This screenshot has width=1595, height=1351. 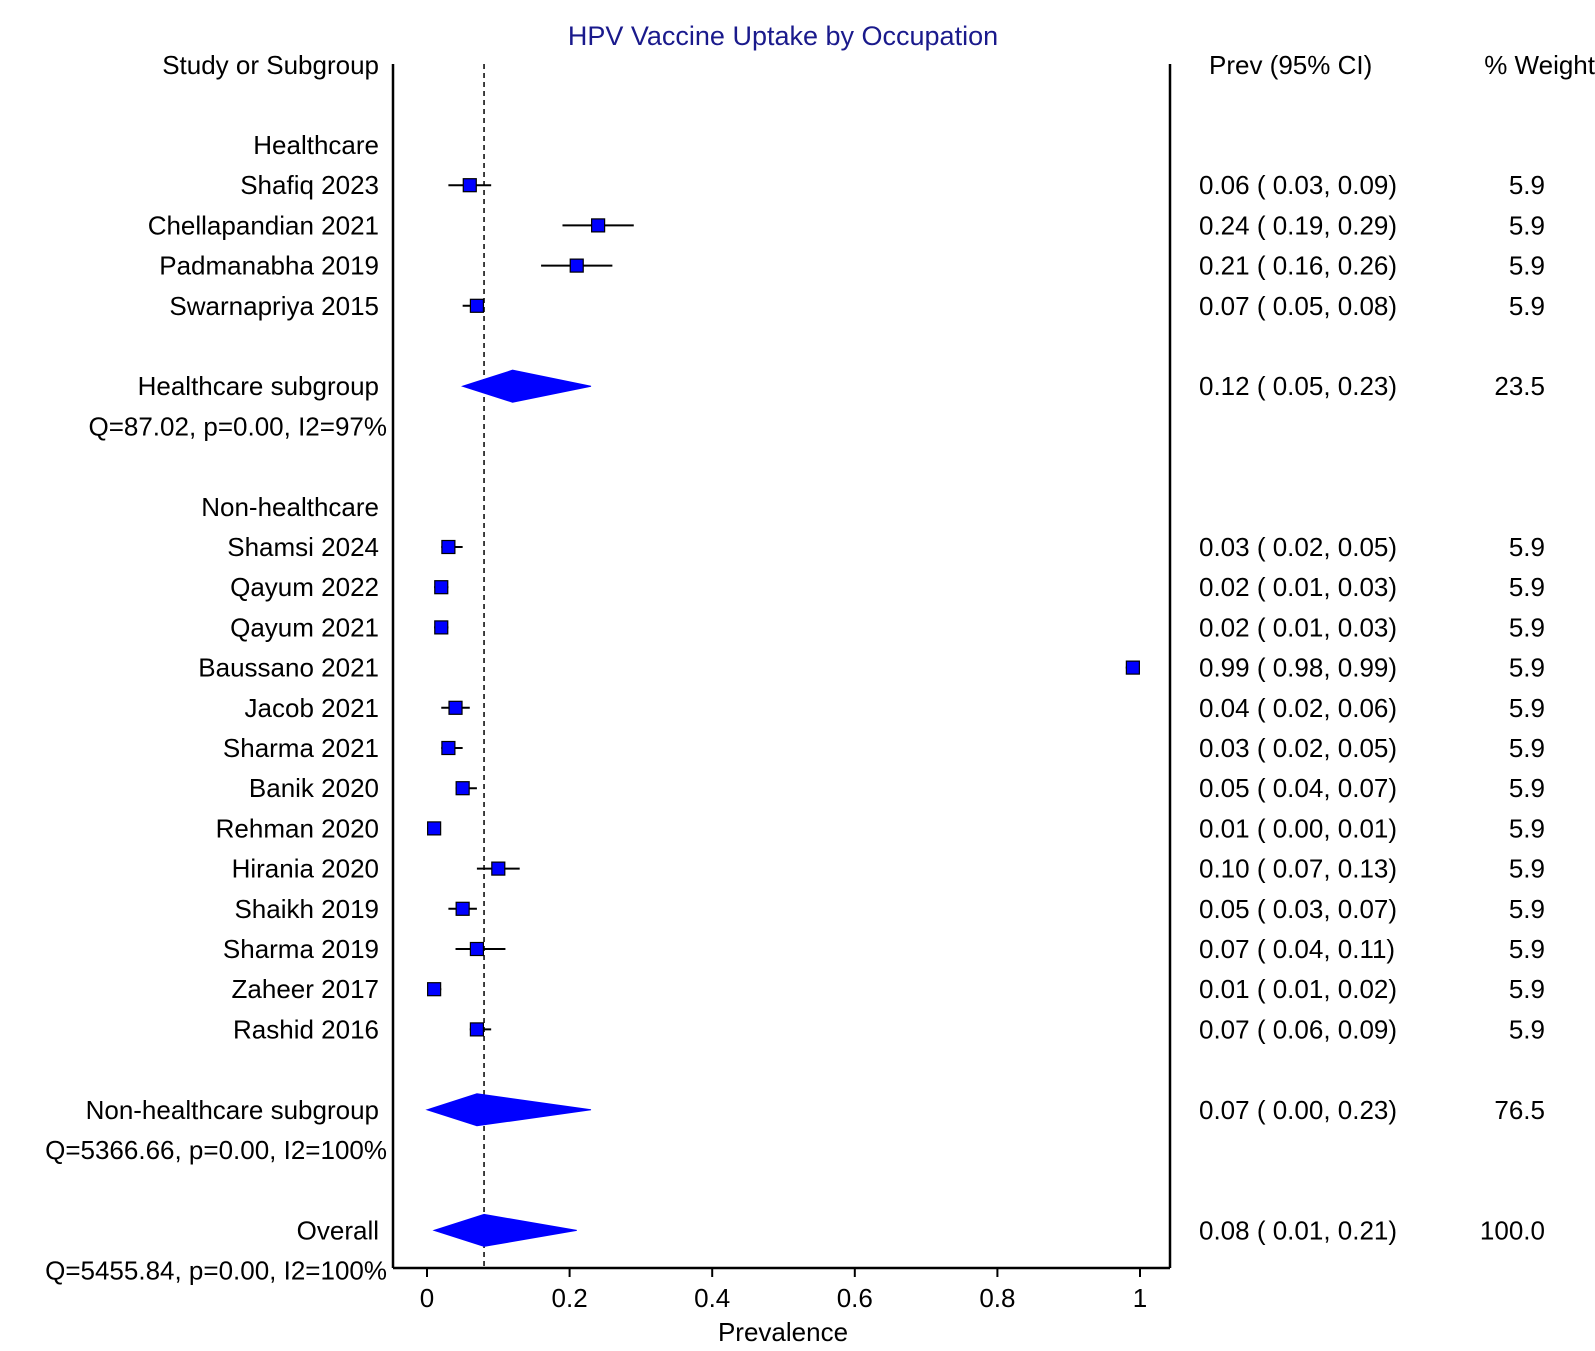 What do you see at coordinates (1140, 1298) in the screenshot?
I see `x-tick-label: 1` at bounding box center [1140, 1298].